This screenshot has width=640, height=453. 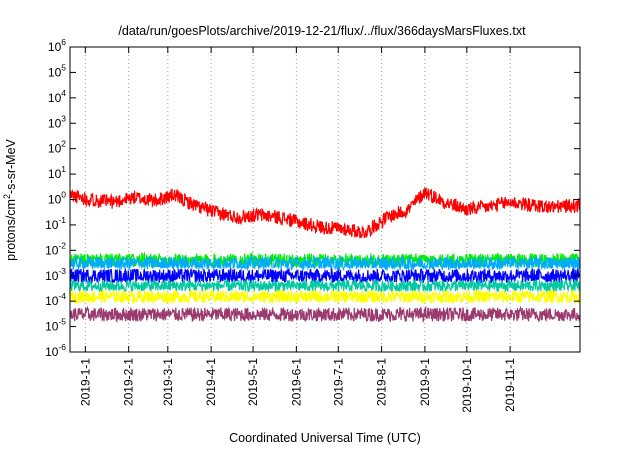 I want to click on y-tick-label: 10⁻⁴, so click(x=55, y=299).